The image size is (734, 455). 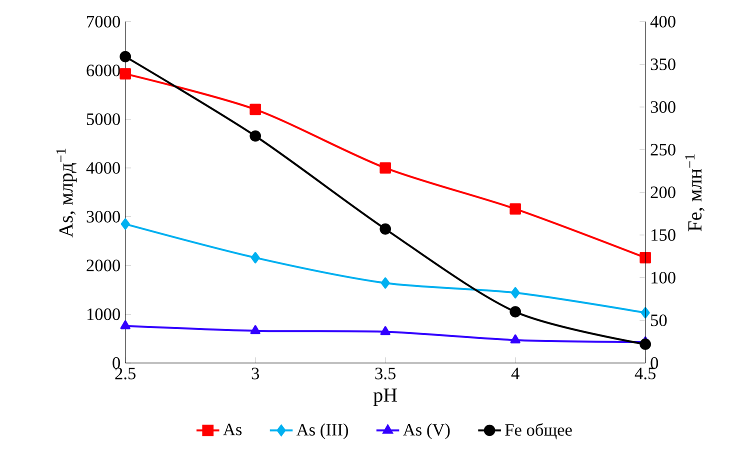 What do you see at coordinates (255, 374) in the screenshot?
I see `x-tick-label: 3` at bounding box center [255, 374].